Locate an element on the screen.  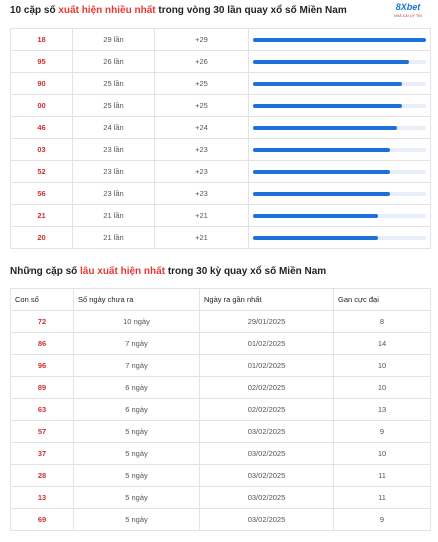
table-row: 89 6 ngày 02/02/2025 10 is located at coordinates (220, 387).